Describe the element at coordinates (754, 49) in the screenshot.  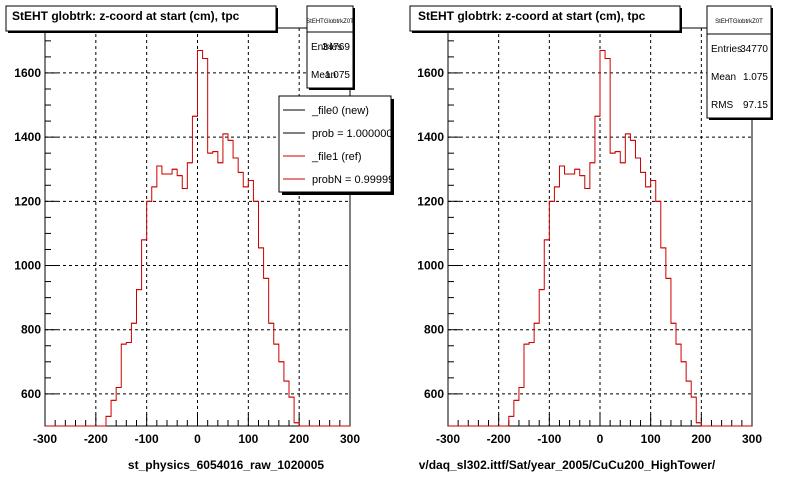
I see `stats-value: 34770` at that location.